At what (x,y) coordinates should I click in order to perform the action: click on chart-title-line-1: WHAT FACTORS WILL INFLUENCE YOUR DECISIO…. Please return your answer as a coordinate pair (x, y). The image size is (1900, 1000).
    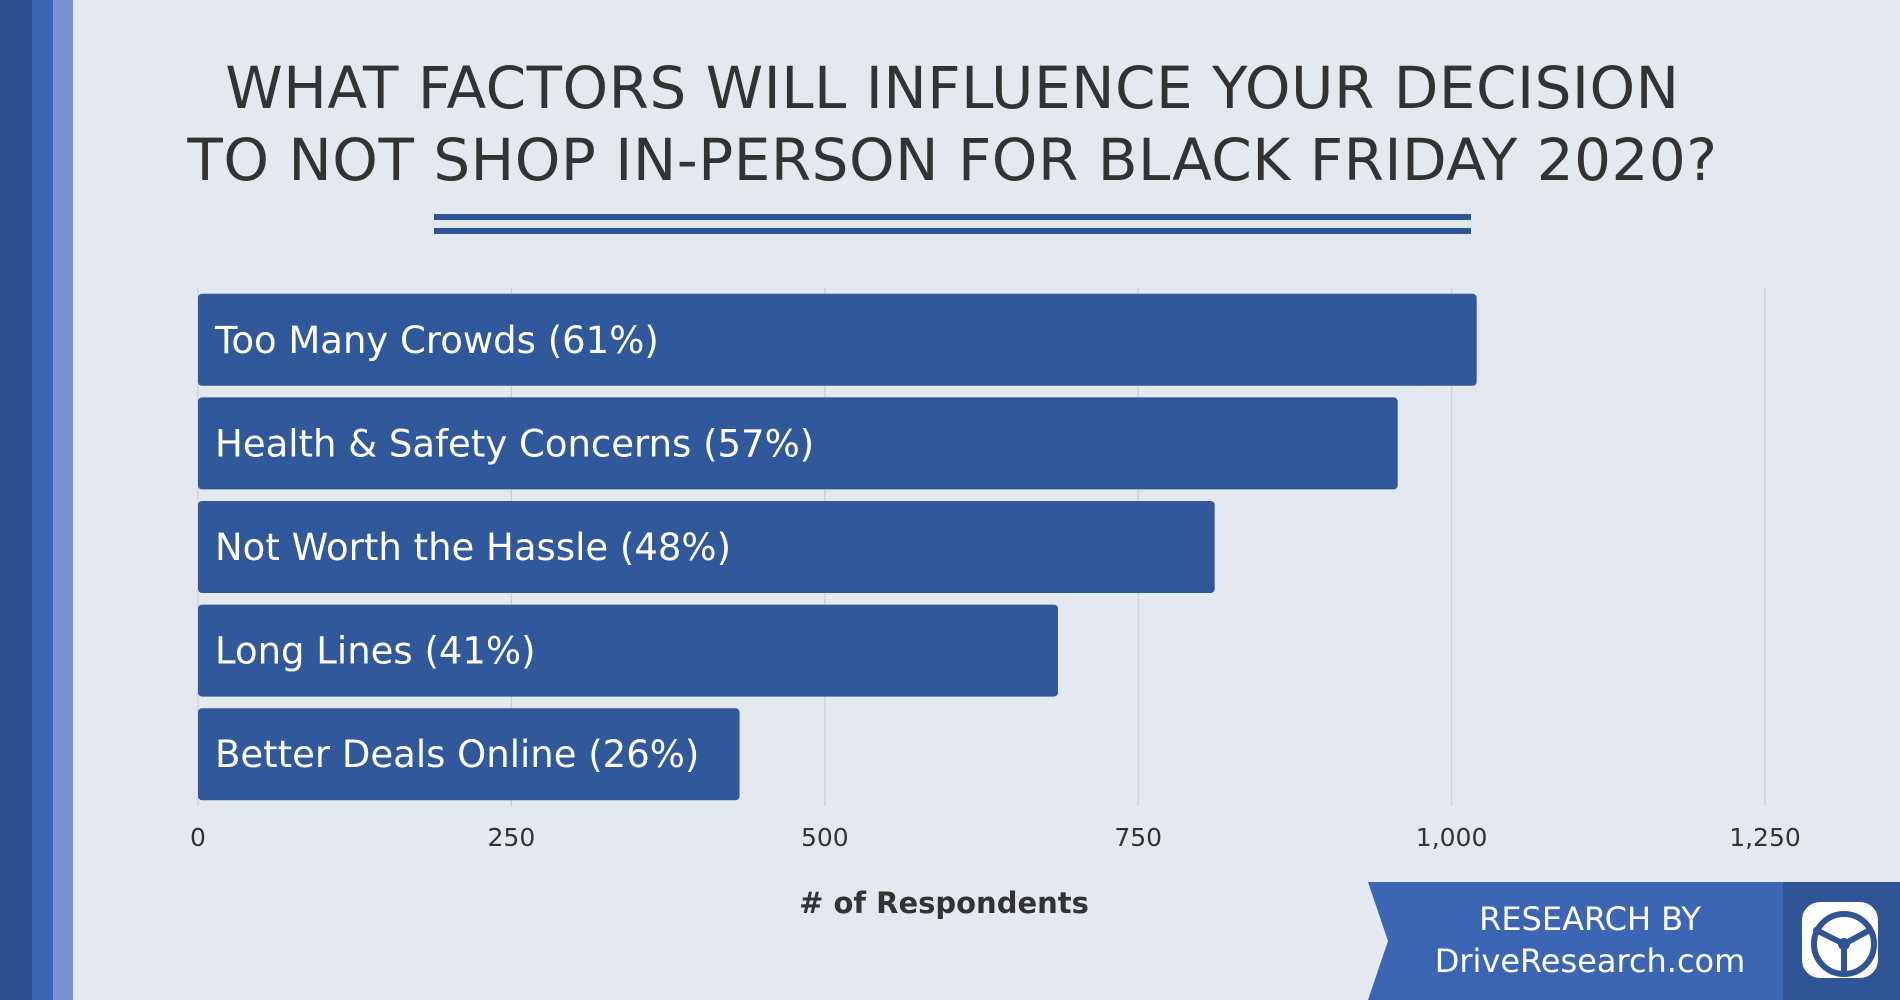
    Looking at the image, I should click on (952, 88).